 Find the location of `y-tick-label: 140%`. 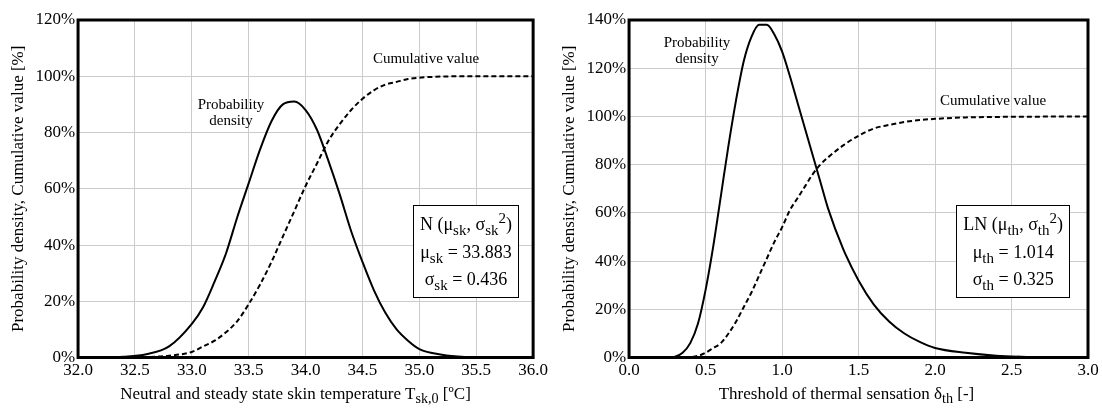

y-tick-label: 140% is located at coordinates (606, 19).